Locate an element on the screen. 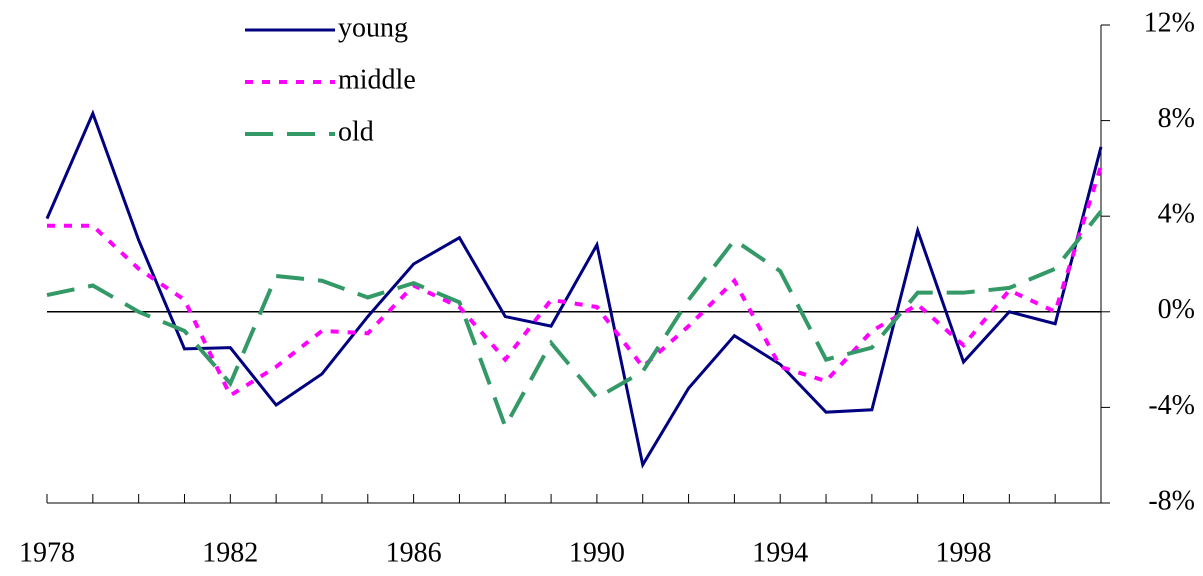 This screenshot has height=576, width=1203. y-tick-label: -8% is located at coordinates (1171, 500).